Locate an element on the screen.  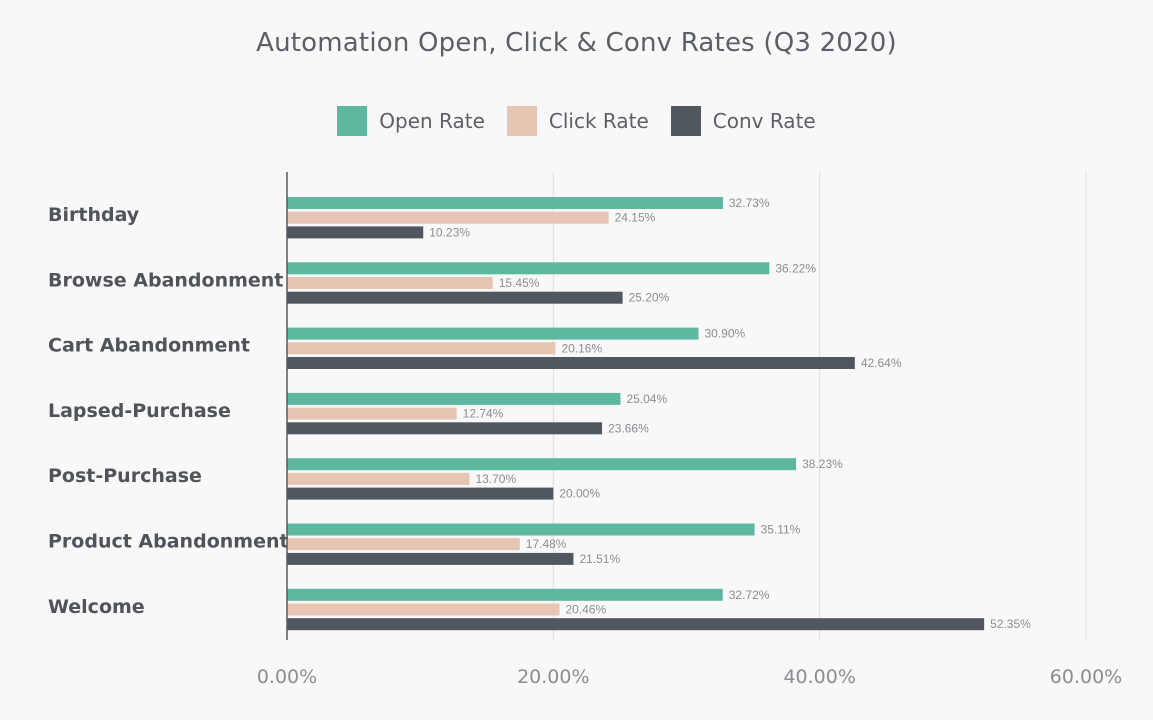
category-label: Post-Purchase is located at coordinates (125, 476).